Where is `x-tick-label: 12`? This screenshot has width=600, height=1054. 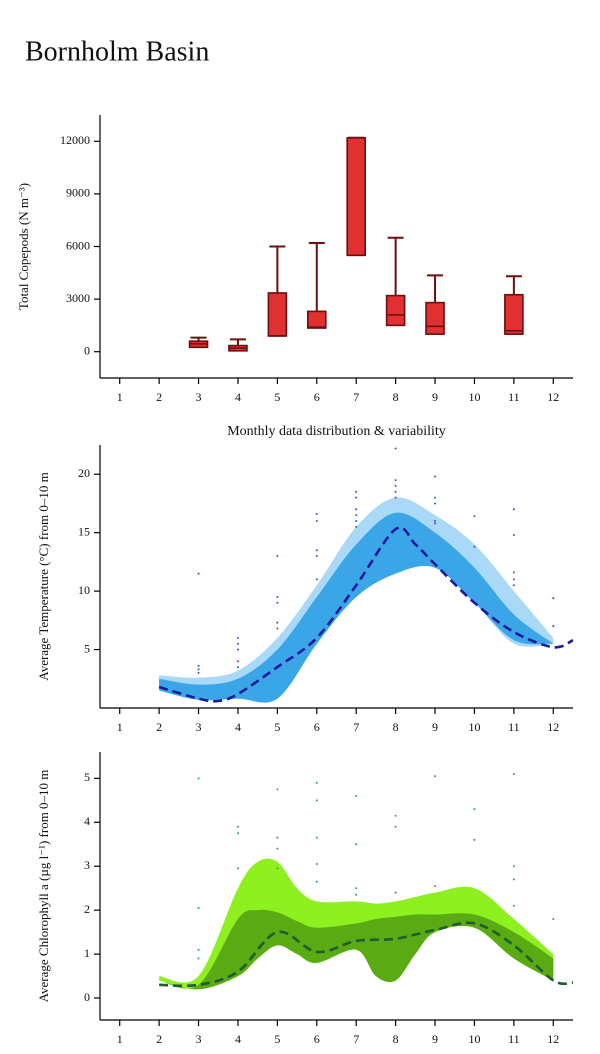
x-tick-label: 12 is located at coordinates (553, 727).